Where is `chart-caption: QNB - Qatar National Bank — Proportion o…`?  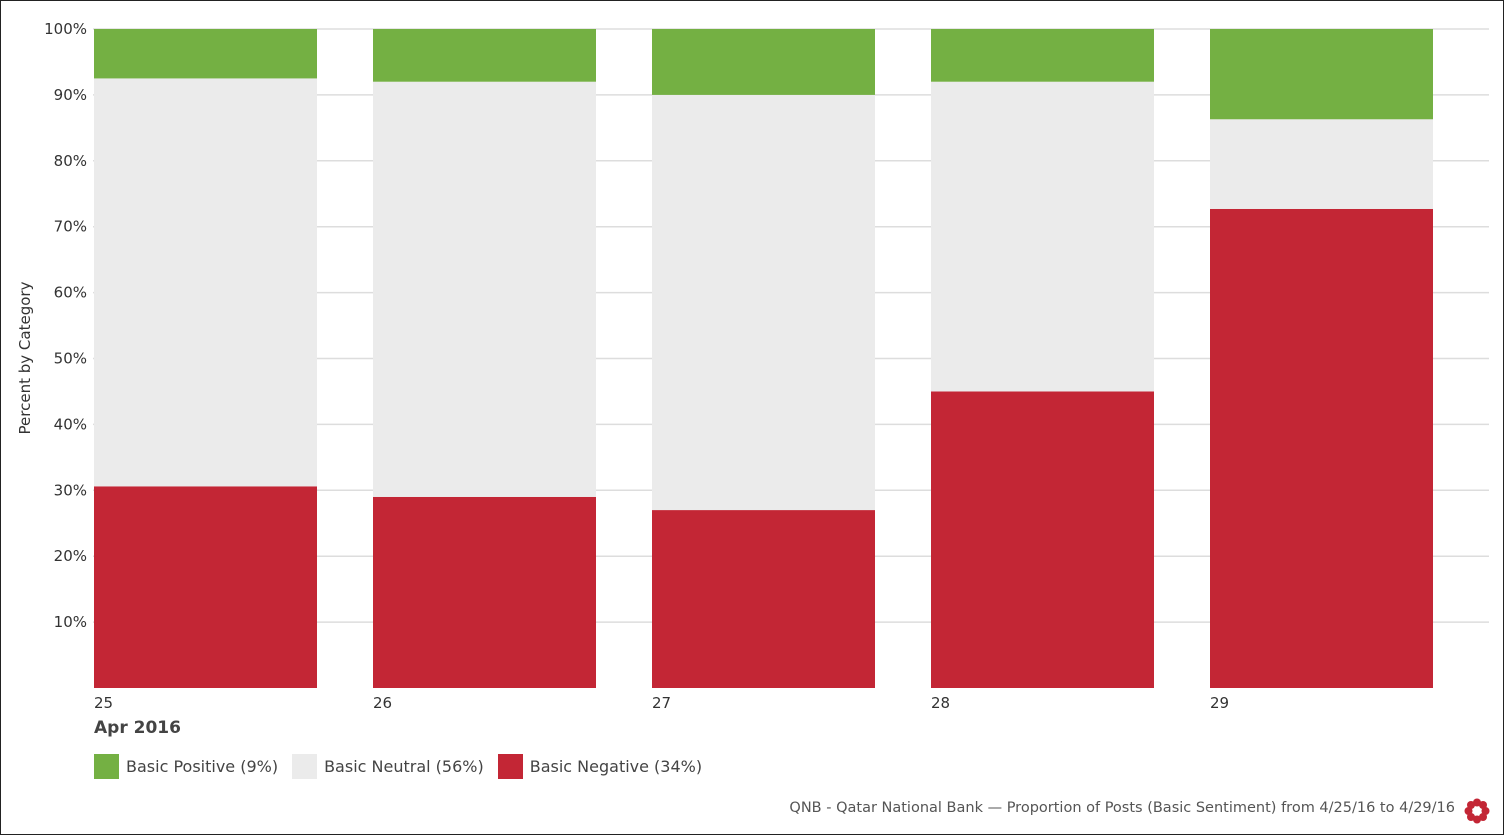
chart-caption: QNB - Qatar National Bank — Proportion o… is located at coordinates (1122, 808).